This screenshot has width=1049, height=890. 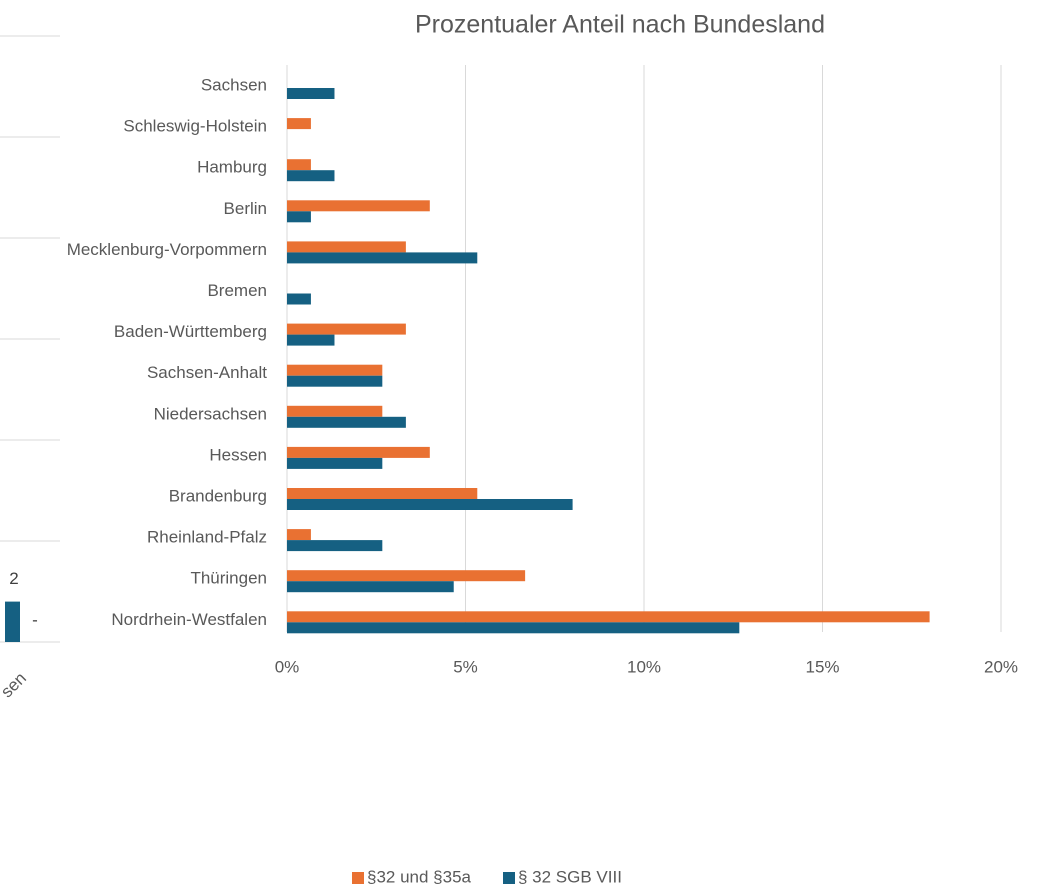 I want to click on category-label: Thüringen, so click(x=228, y=578).